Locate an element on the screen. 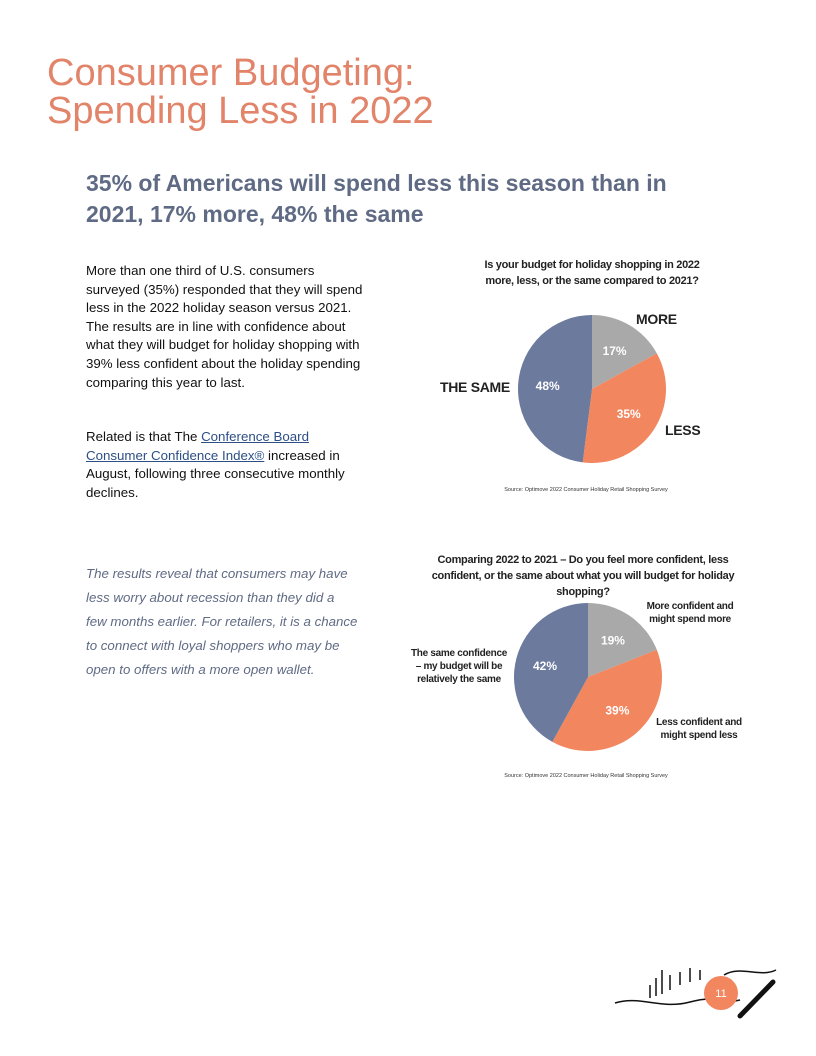  category-label: LESS is located at coordinates (683, 430).